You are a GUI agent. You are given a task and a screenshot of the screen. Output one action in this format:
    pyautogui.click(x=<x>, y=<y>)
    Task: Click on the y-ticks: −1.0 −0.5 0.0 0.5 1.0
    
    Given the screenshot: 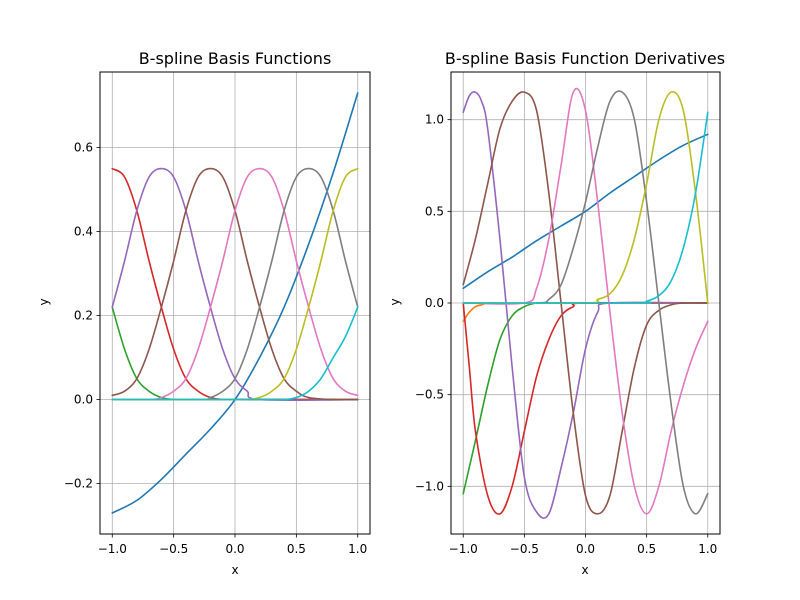 What is the action you would take?
    pyautogui.click(x=433, y=303)
    